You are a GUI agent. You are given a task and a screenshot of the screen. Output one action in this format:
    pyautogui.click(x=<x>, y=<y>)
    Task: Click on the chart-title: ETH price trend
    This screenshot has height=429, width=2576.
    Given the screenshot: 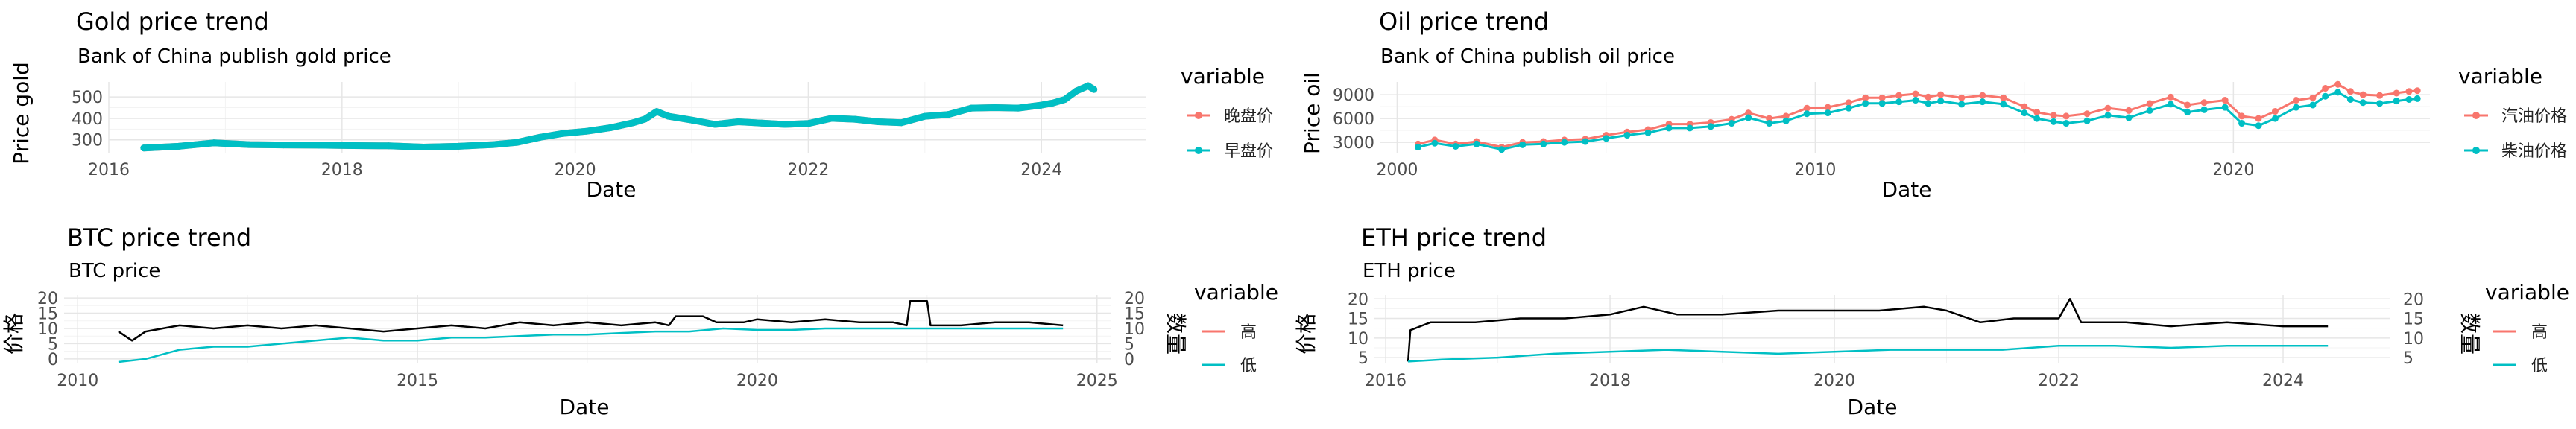 What is the action you would take?
    pyautogui.click(x=1454, y=237)
    